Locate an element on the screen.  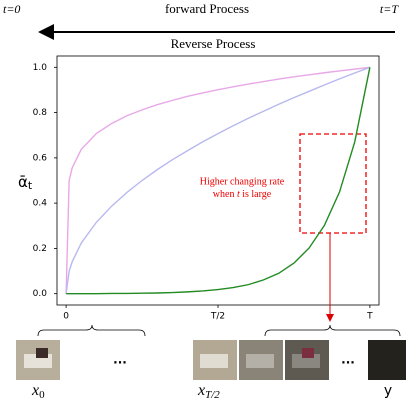
image is located at coordinates (387, 360).